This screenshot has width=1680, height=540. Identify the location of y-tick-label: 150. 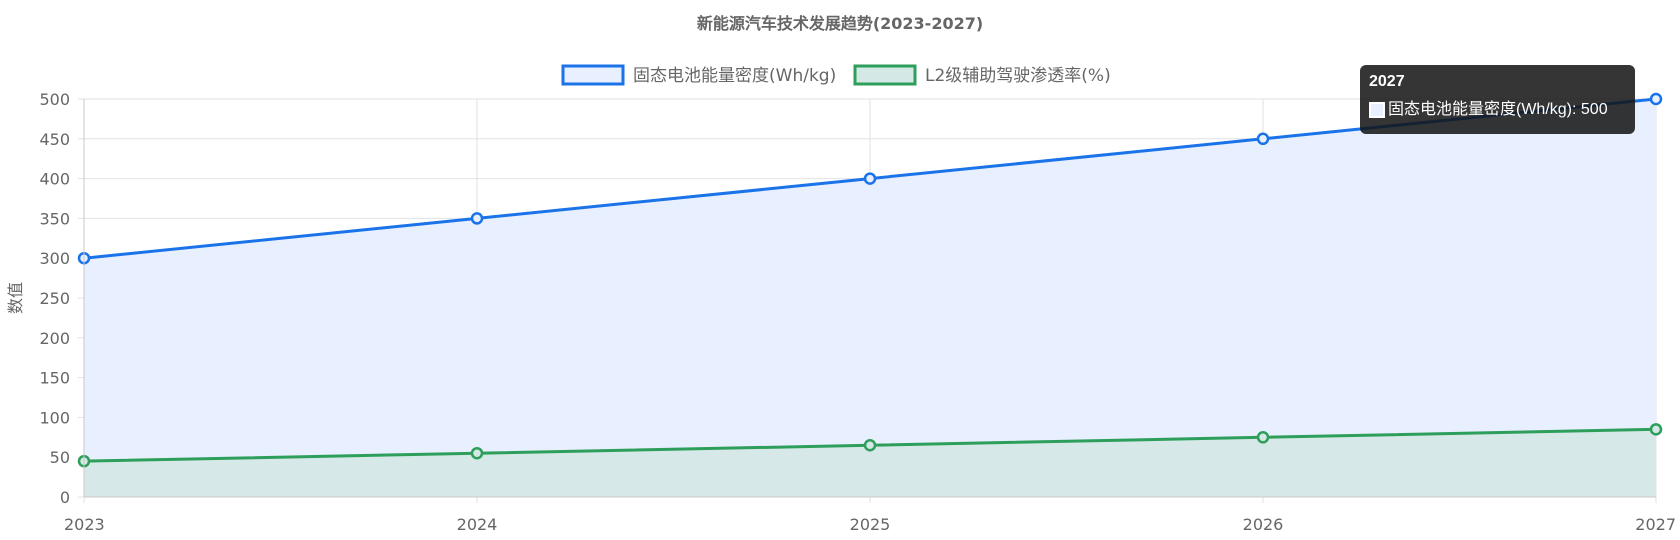
(54, 378).